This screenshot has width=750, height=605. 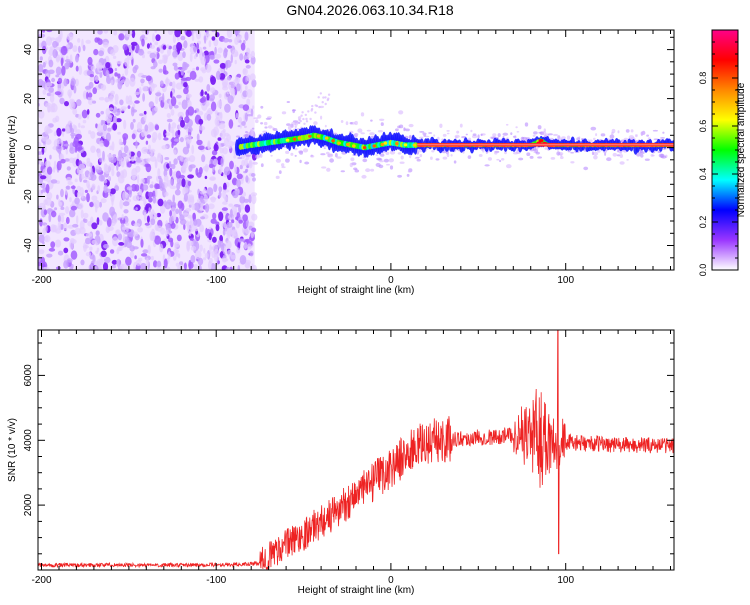 What do you see at coordinates (28, 147) in the screenshot?
I see `y-tick-label: 0` at bounding box center [28, 147].